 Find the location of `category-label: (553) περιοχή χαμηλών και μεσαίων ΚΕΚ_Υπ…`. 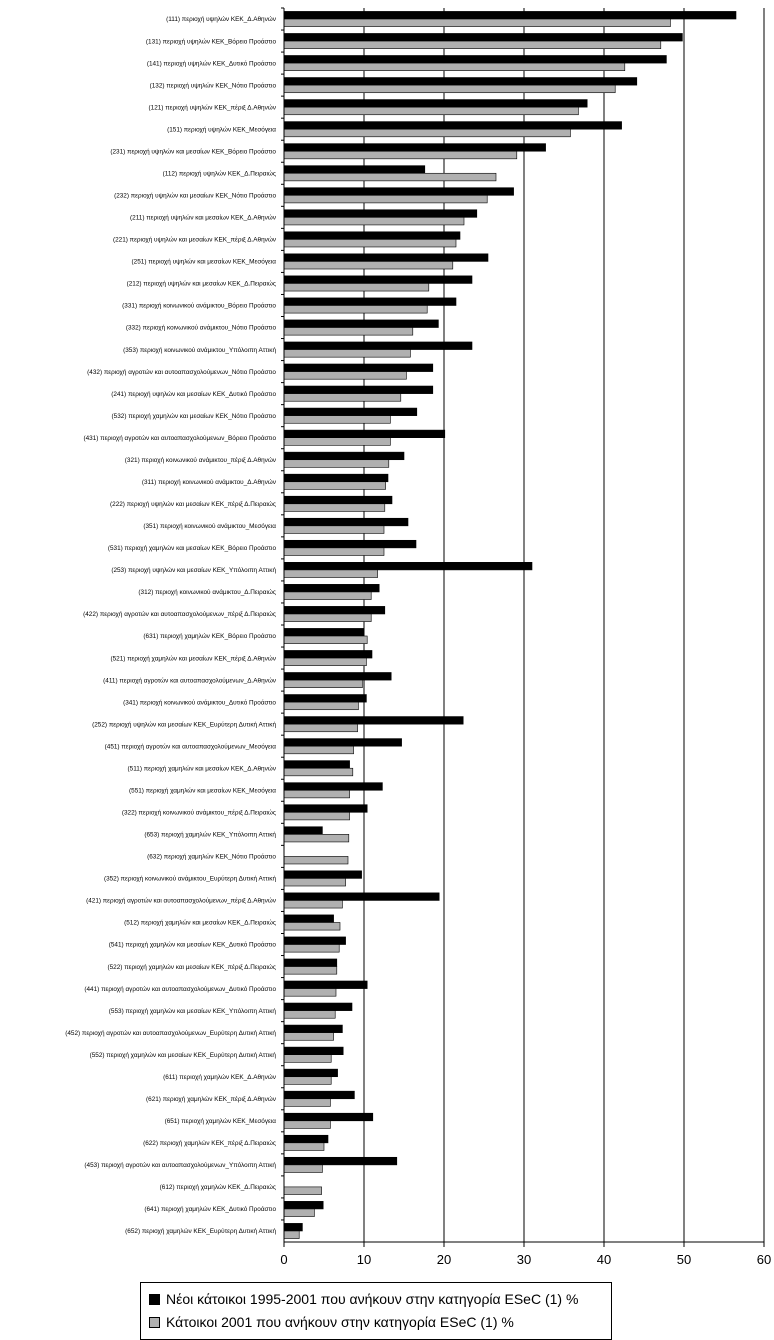

category-label: (553) περιοχή χαμηλών και μεσαίων ΚΕΚ_Υπ… is located at coordinates (193, 1011).